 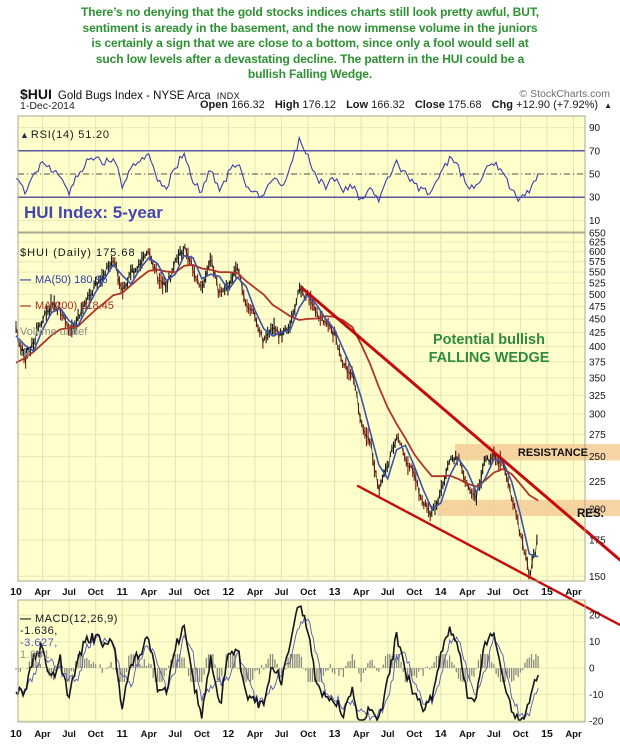 What do you see at coordinates (528, 508) in the screenshot?
I see `resistance-band` at bounding box center [528, 508].